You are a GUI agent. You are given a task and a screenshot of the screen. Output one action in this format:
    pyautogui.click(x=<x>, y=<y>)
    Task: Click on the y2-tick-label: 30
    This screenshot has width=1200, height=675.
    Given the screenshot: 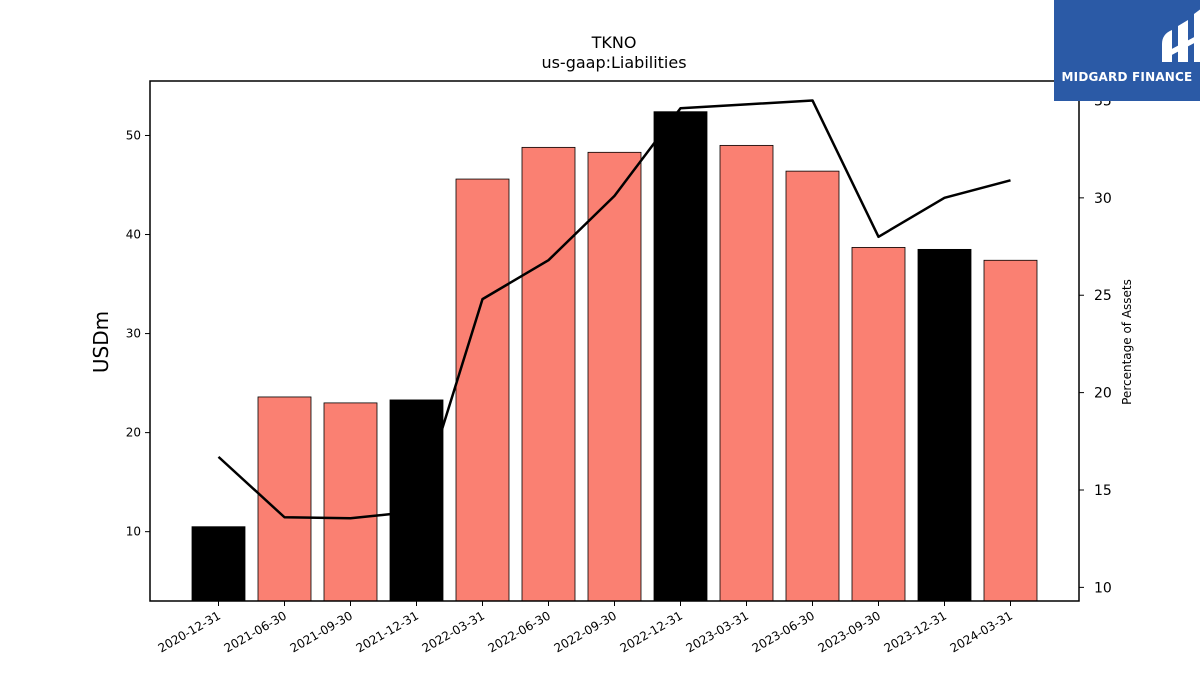 What is the action you would take?
    pyautogui.click(x=1103, y=199)
    